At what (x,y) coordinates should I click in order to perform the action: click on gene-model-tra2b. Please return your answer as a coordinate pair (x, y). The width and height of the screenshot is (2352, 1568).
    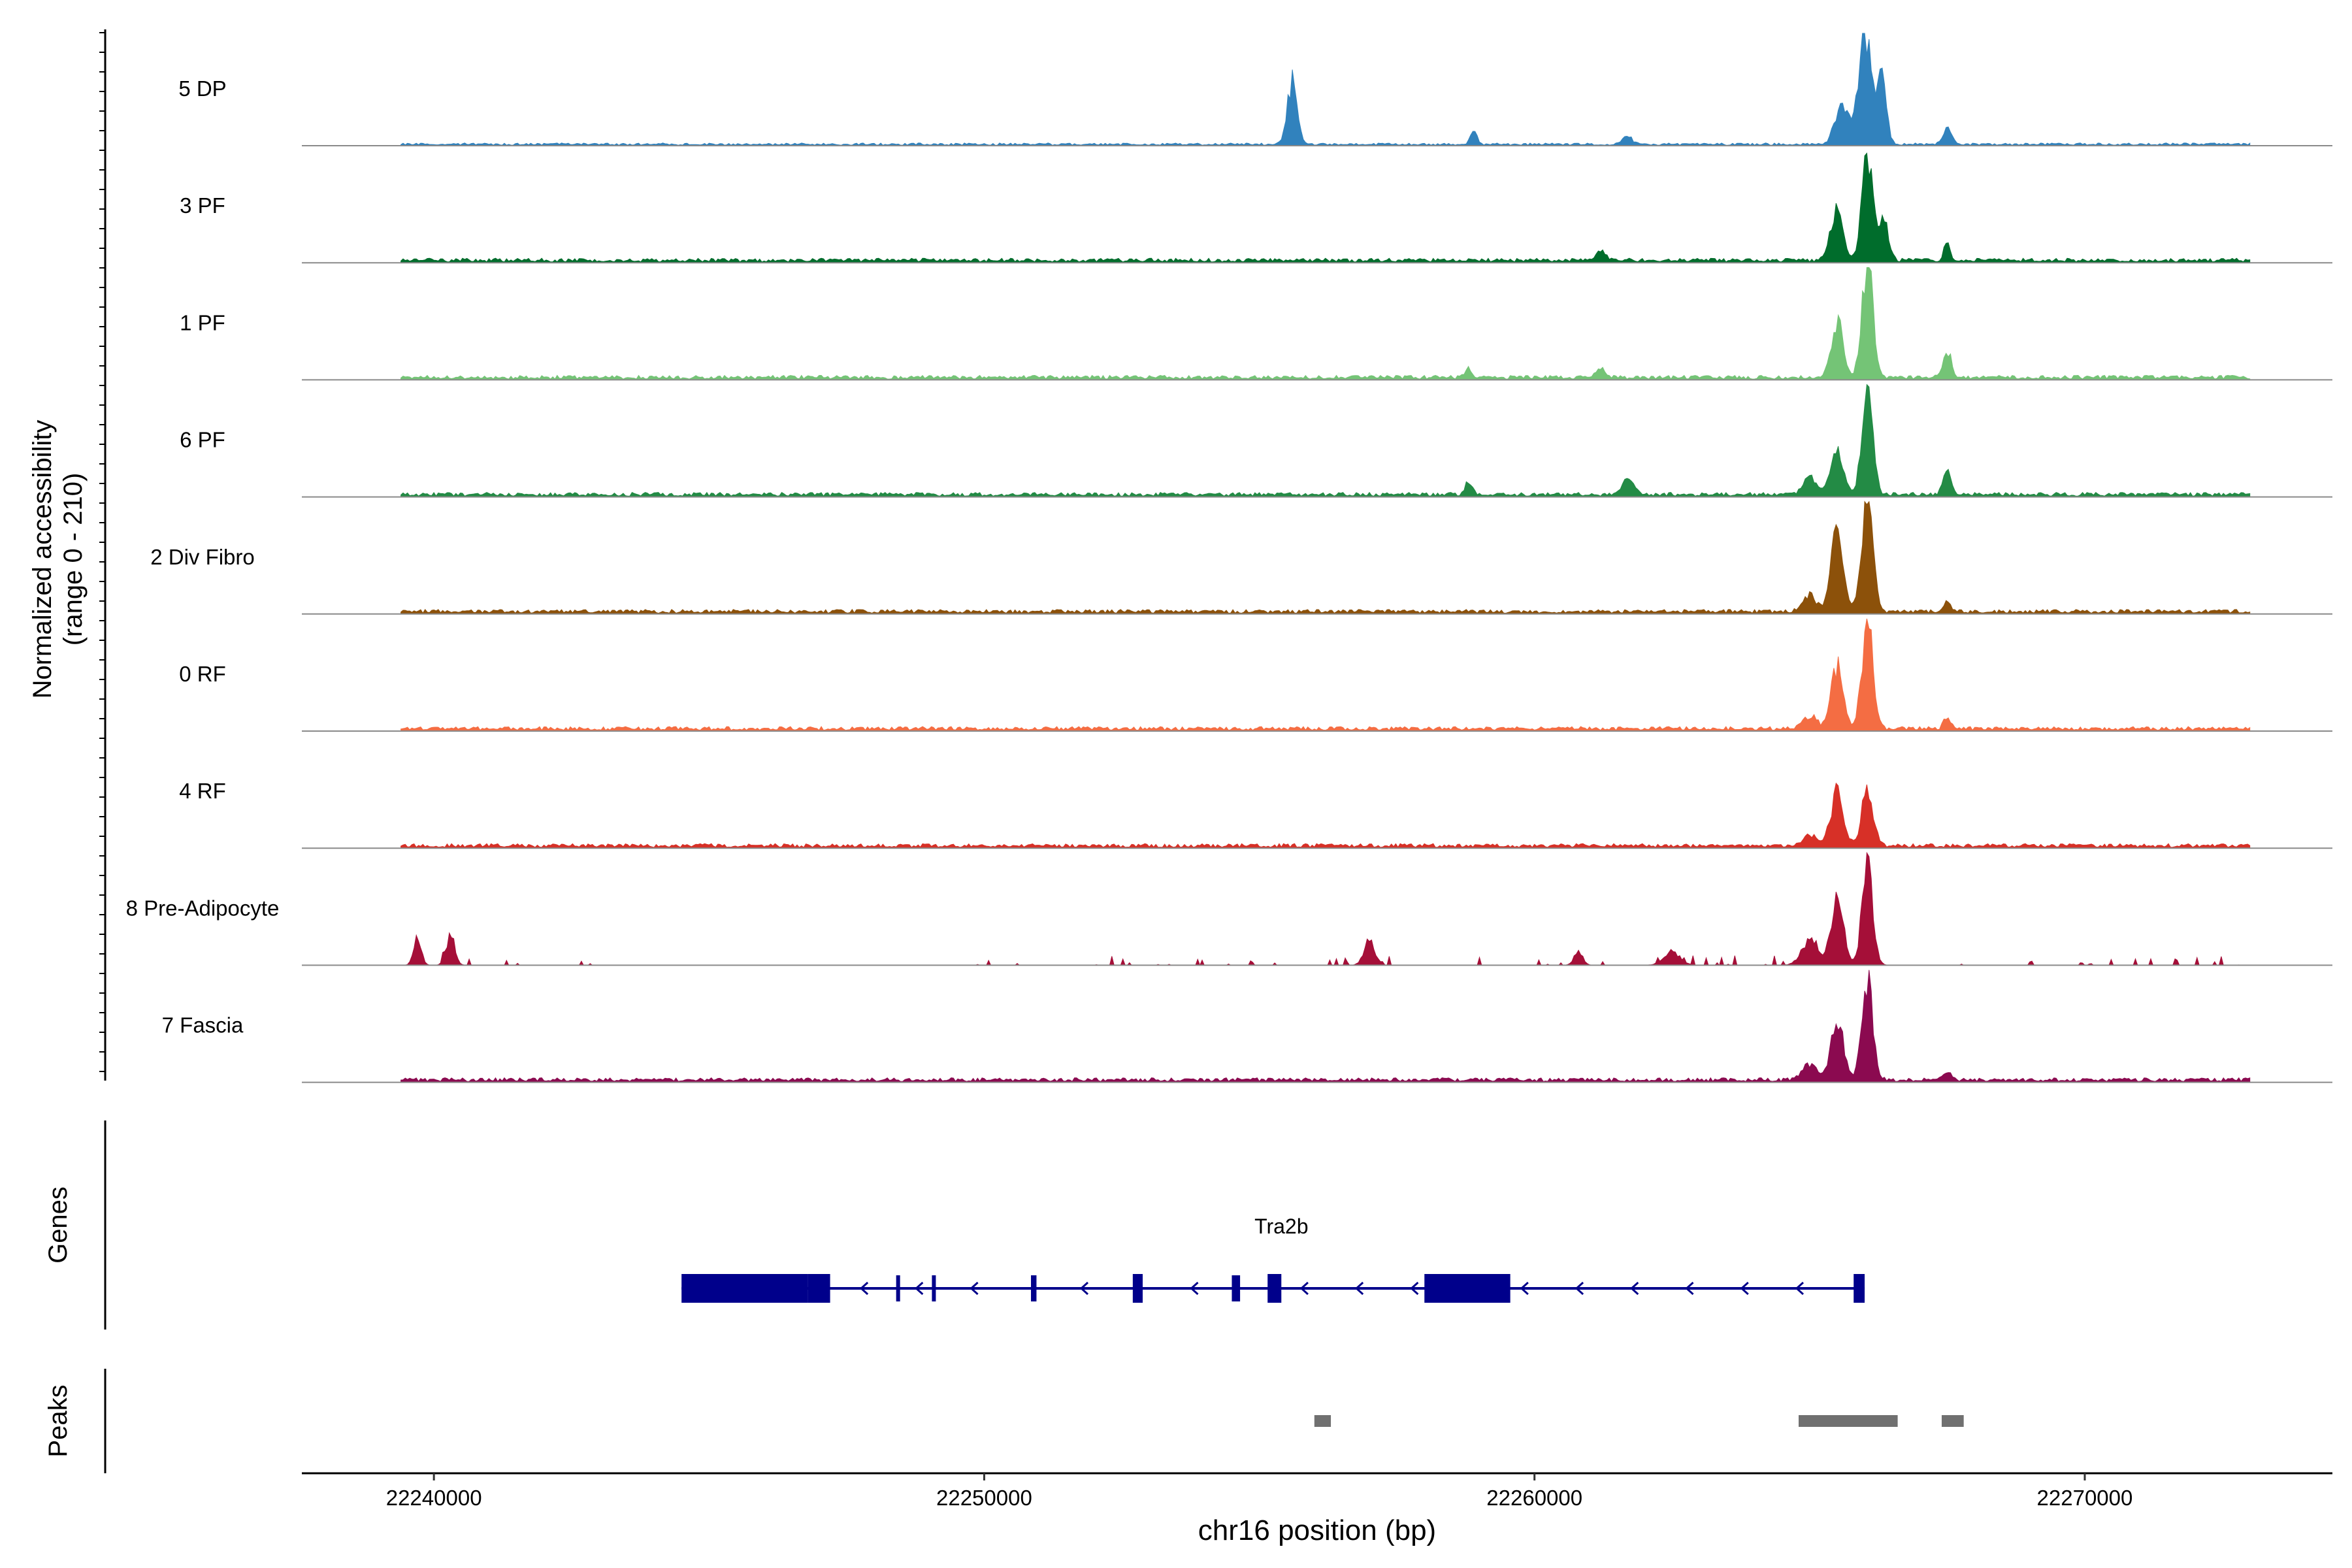
    Looking at the image, I should click on (1273, 1288).